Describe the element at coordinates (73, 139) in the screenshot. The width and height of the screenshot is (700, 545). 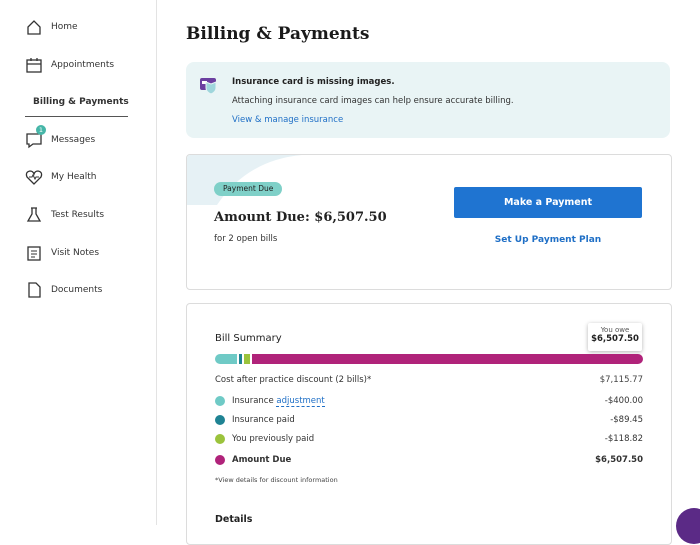
I see `nav-label: Messages` at that location.